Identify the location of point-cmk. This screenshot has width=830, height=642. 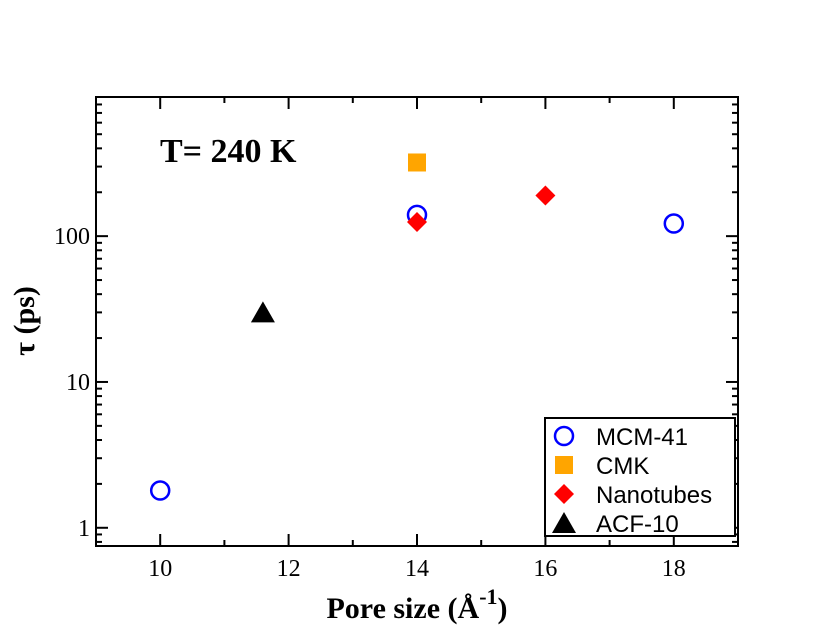
(417, 162).